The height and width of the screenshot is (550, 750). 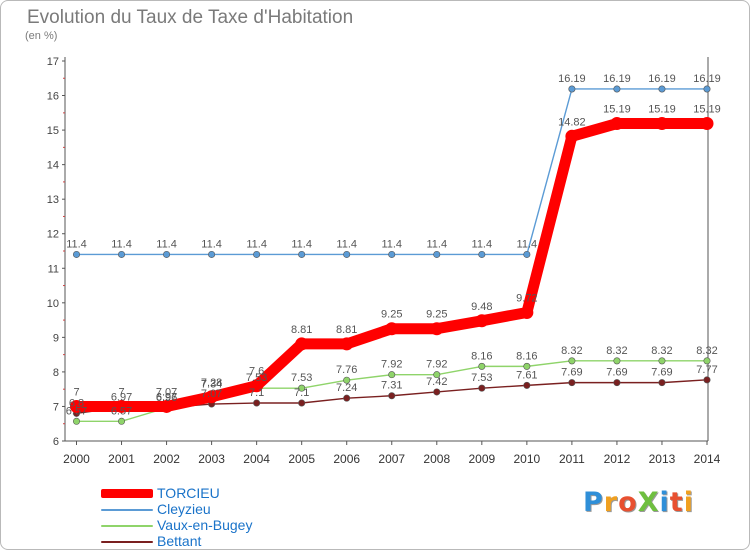 What do you see at coordinates (166, 392) in the screenshot?
I see `data-label-torcieu: 7.07` at bounding box center [166, 392].